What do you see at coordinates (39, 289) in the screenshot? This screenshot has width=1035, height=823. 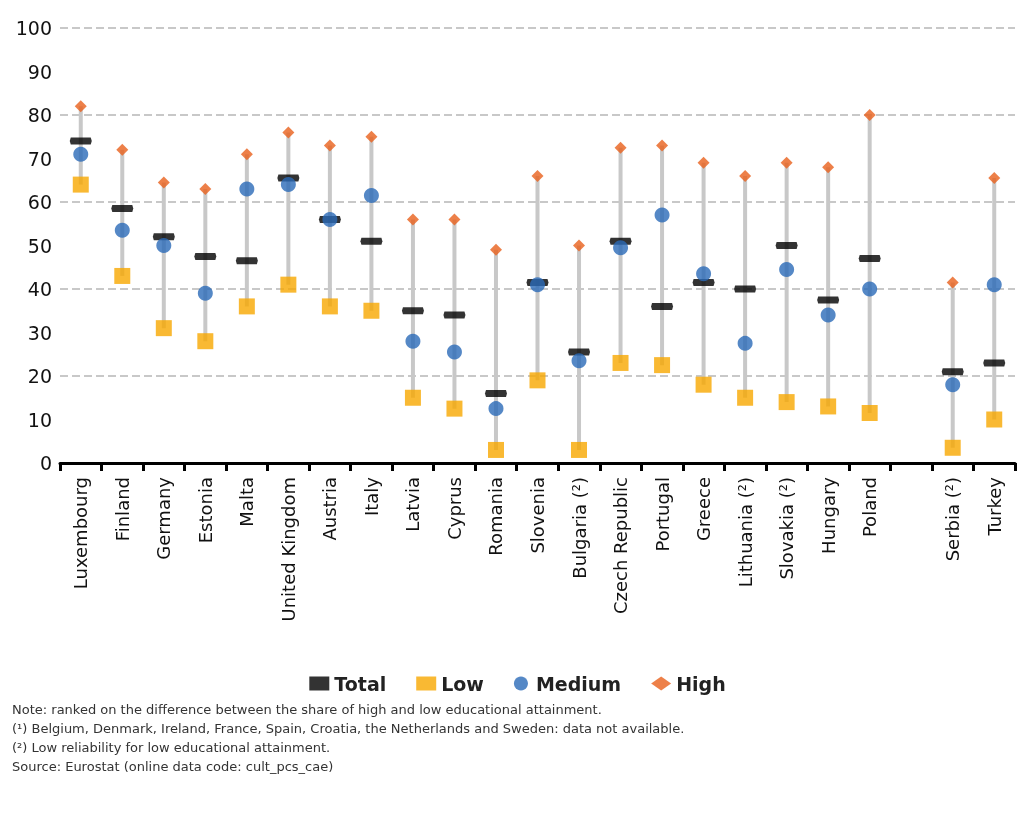 I see `y-tick-label: 40` at bounding box center [39, 289].